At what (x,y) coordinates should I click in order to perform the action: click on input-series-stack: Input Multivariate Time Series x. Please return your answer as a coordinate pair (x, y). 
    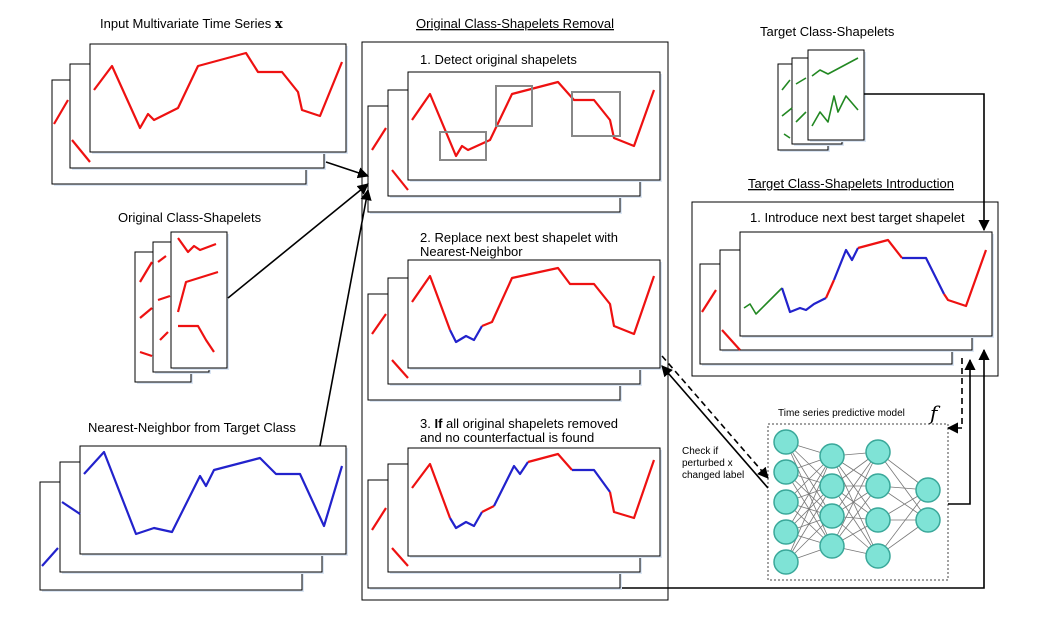
    Looking at the image, I should click on (199, 101).